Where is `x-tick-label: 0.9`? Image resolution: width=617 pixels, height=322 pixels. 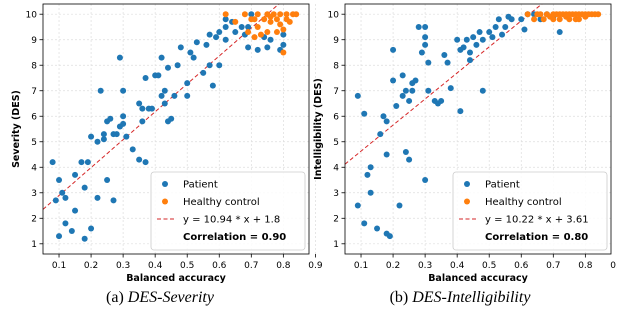
x-tick-label: 0.9 is located at coordinates (315, 266).